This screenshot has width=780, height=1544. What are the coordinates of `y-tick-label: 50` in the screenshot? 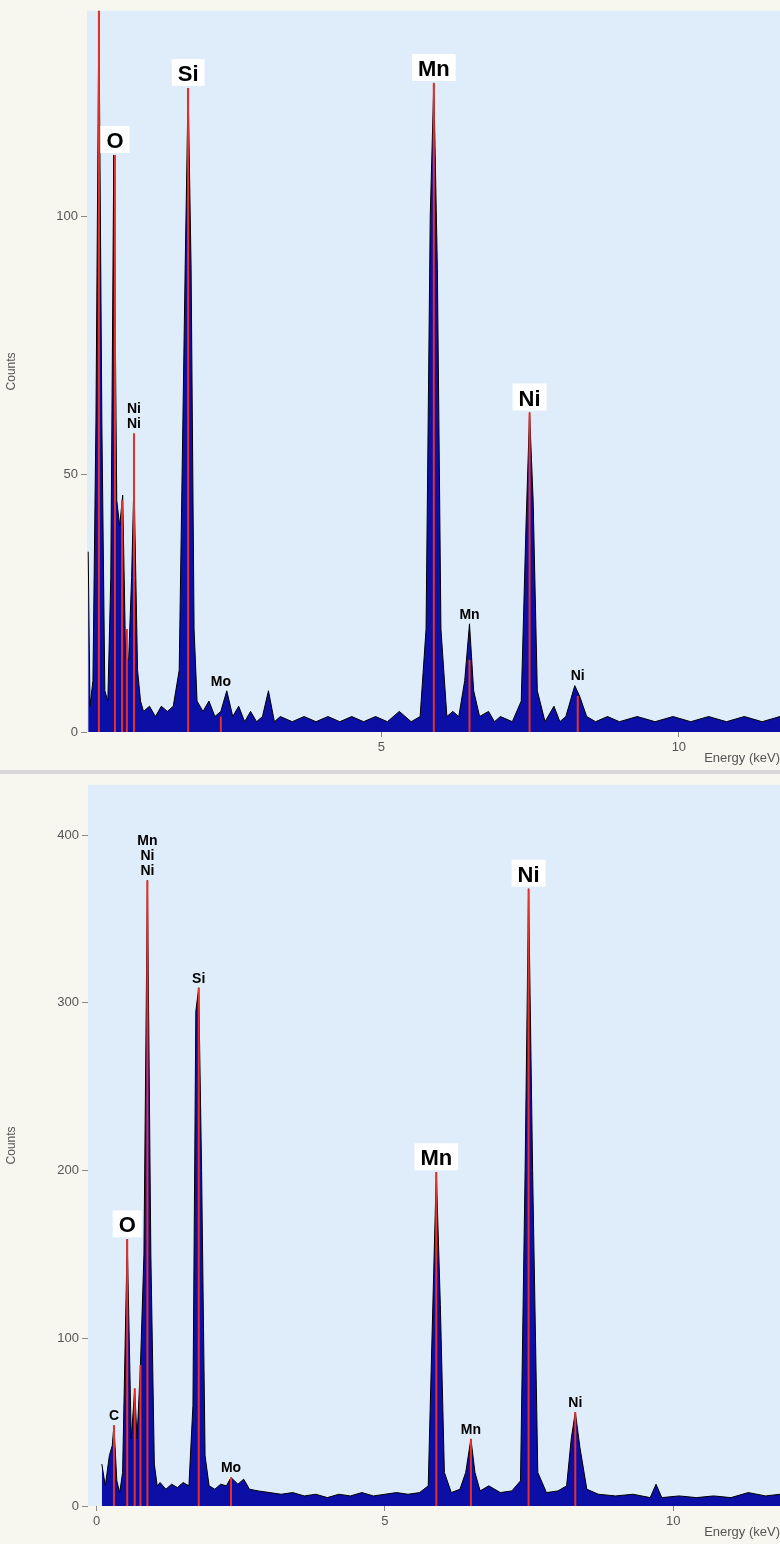 It's located at (70, 474).